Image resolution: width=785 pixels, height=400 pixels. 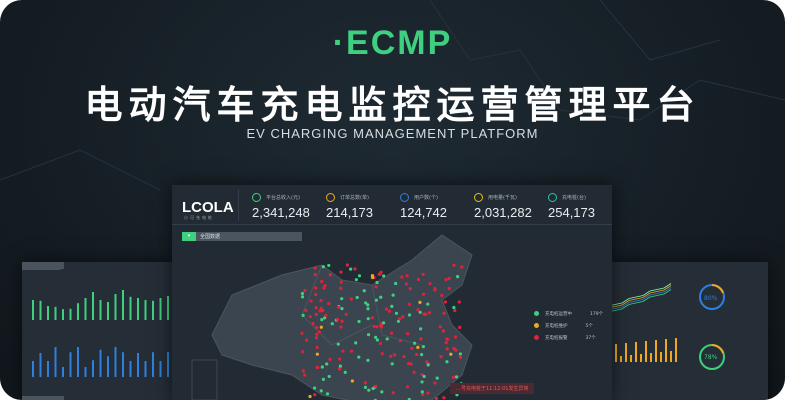 I want to click on cart-icon, so click(x=330, y=197).